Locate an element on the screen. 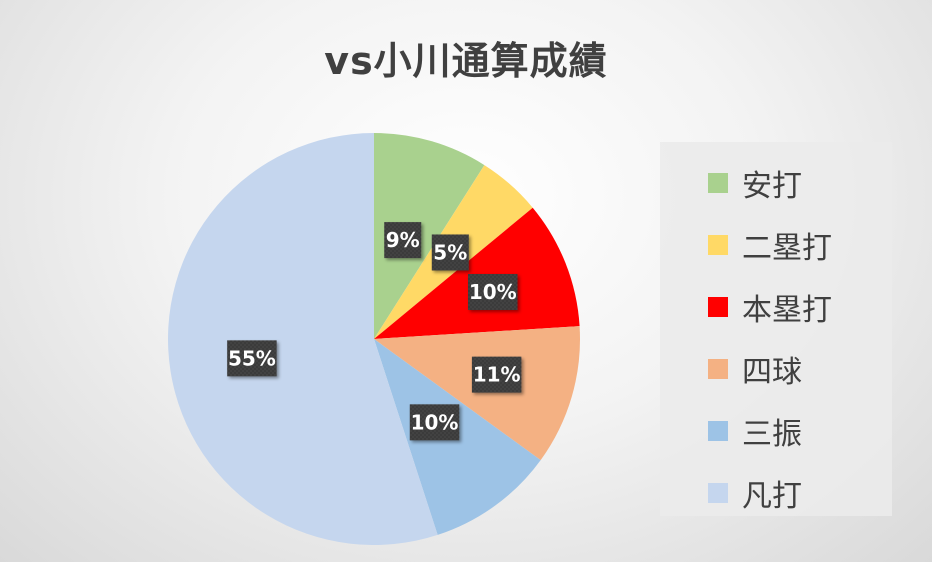 The height and width of the screenshot is (562, 932). data-label-text: 9% is located at coordinates (403, 240).